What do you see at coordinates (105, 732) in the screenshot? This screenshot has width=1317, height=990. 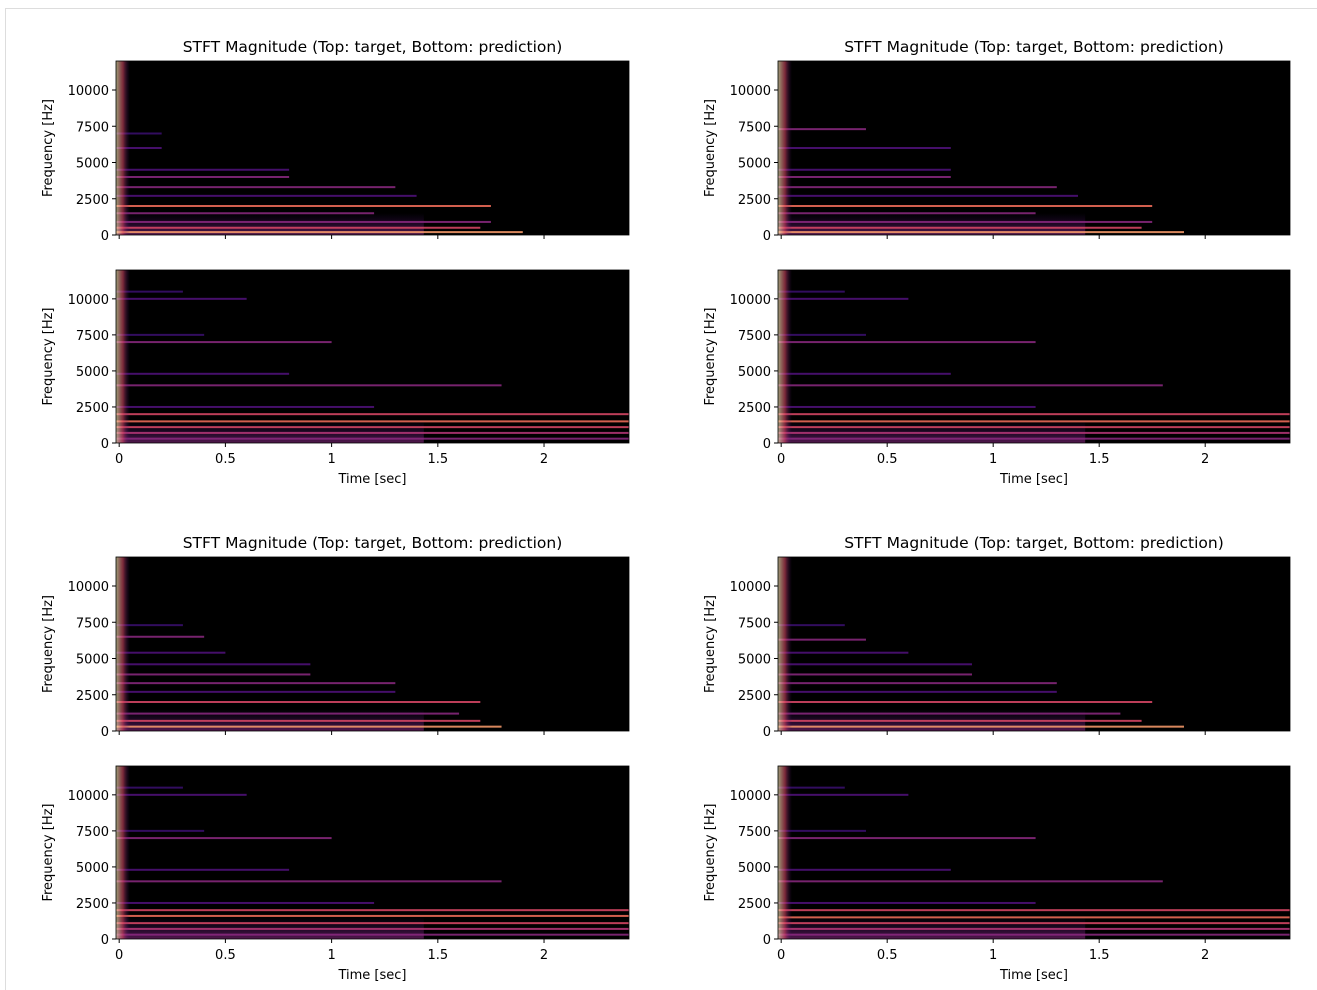 I see `y-tick-label: 0` at bounding box center [105, 732].